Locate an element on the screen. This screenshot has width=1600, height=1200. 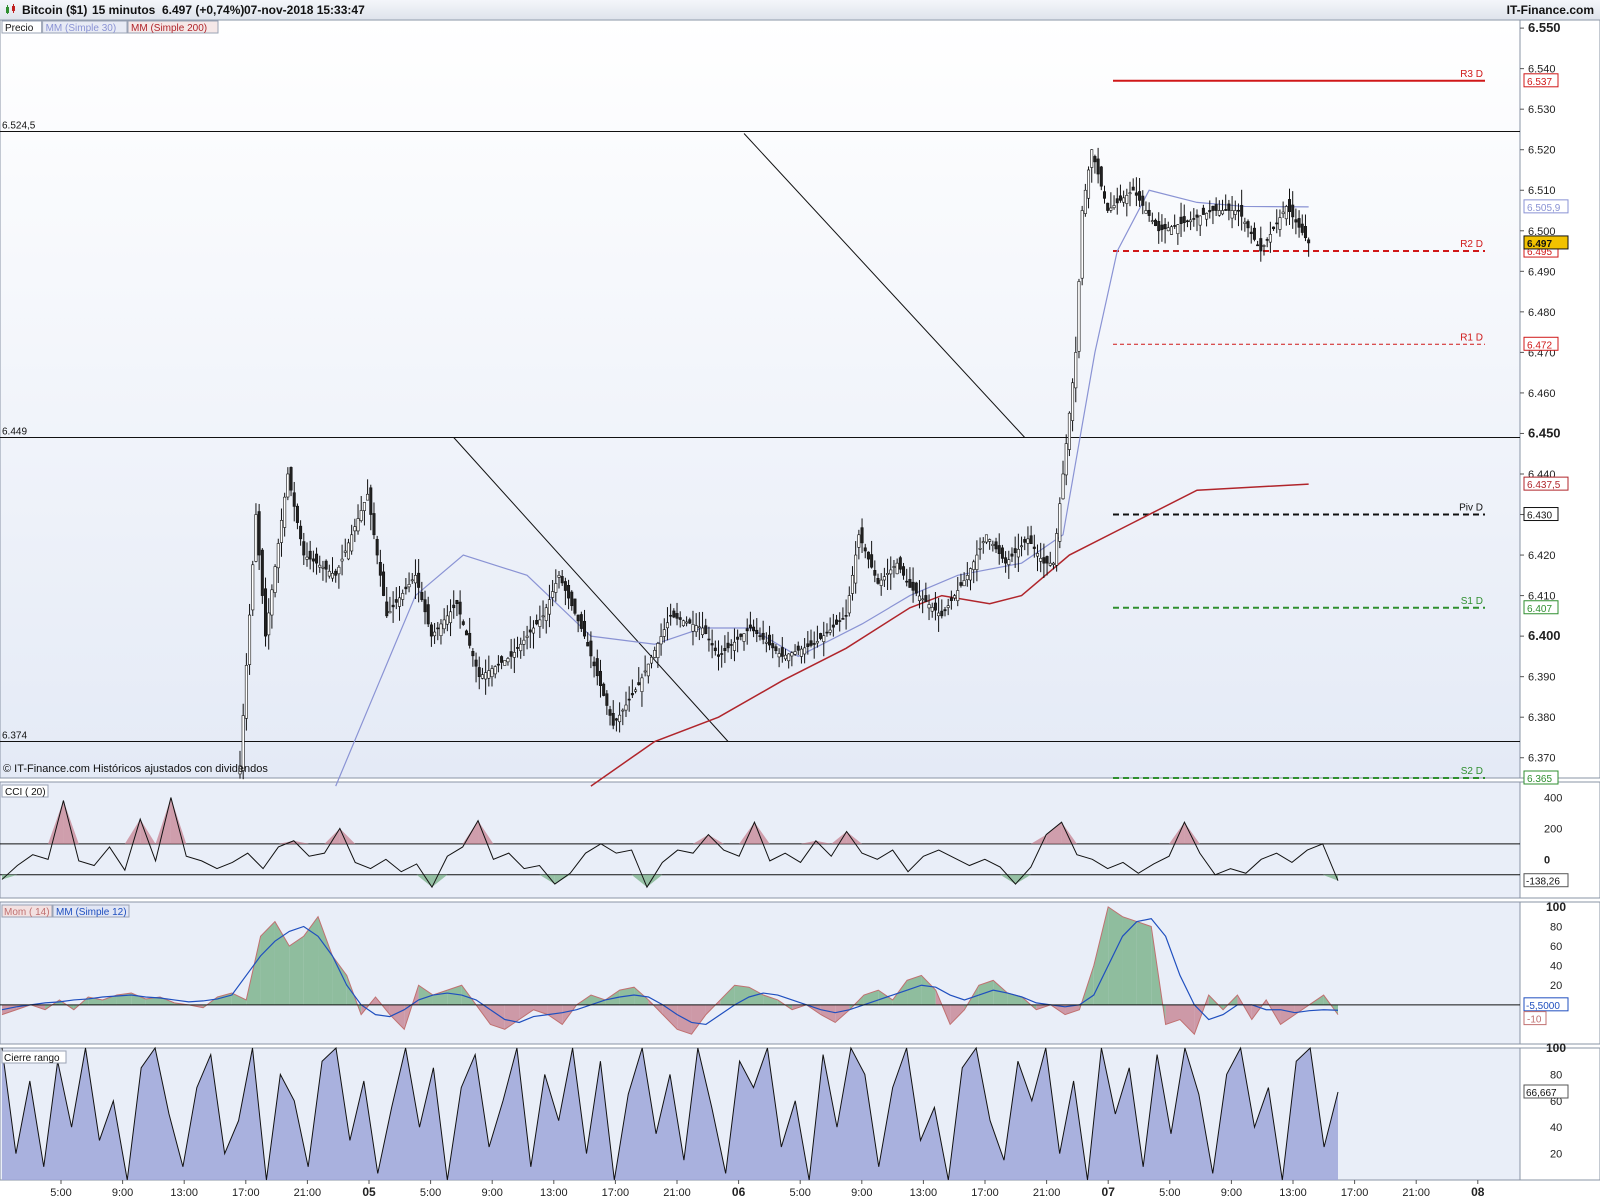
y-tick-label: 6.510 is located at coordinates (1542, 191).